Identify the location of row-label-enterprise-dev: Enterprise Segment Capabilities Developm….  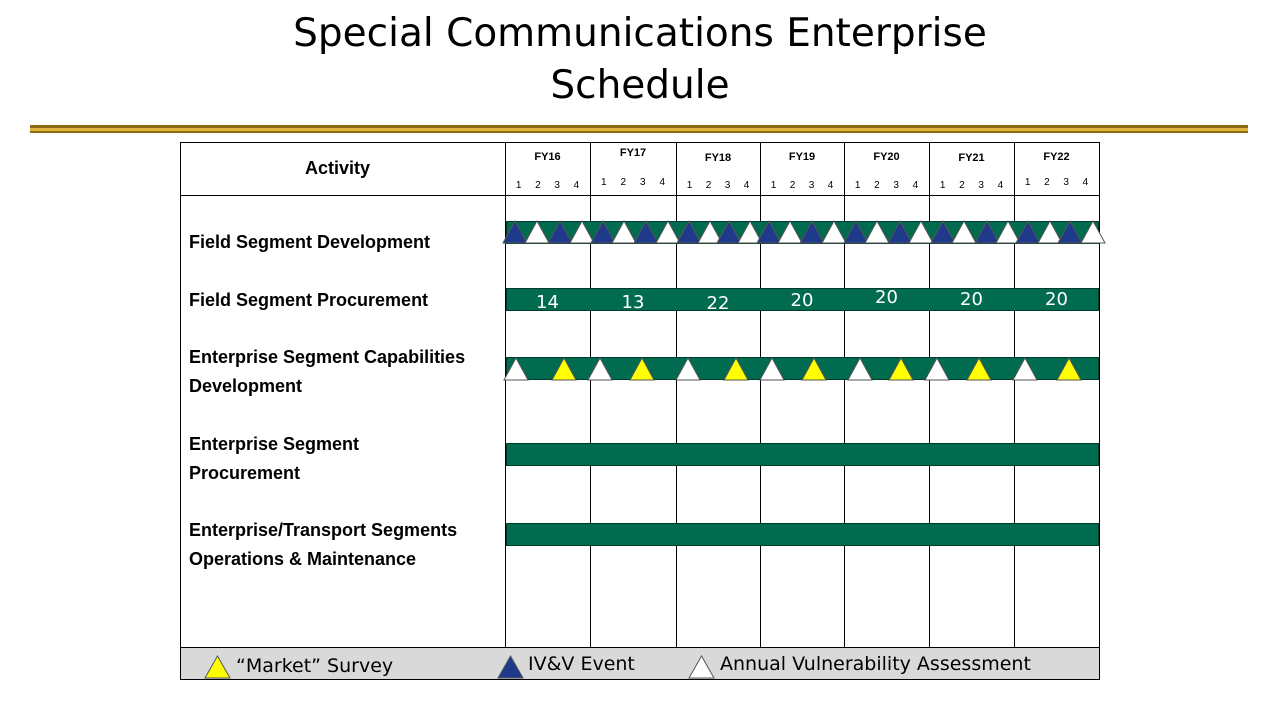
(327, 371).